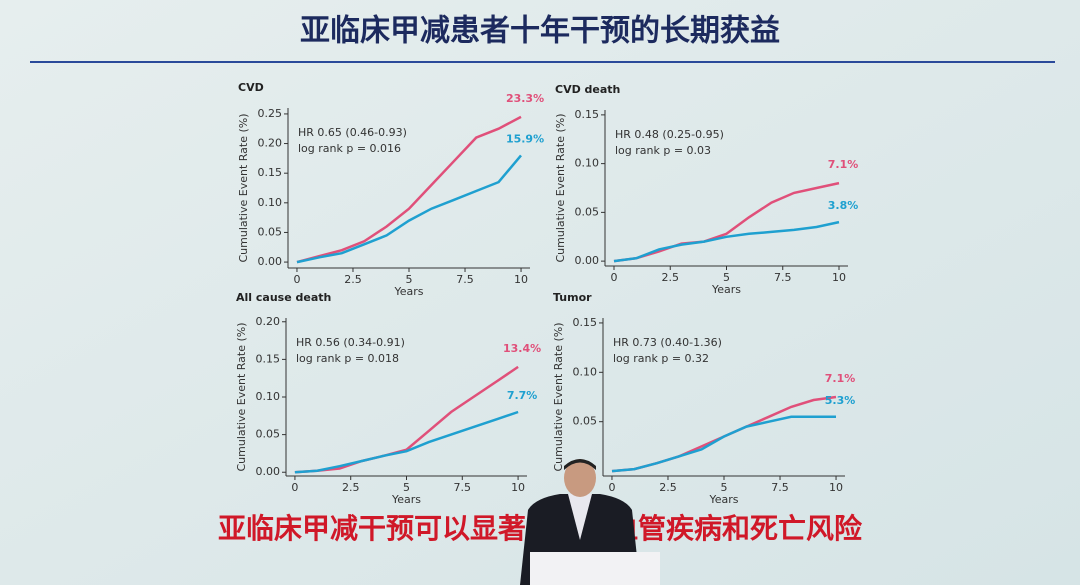 The width and height of the screenshot is (1080, 585). What do you see at coordinates (840, 400) in the screenshot?
I see `end-label: 5.3%` at bounding box center [840, 400].